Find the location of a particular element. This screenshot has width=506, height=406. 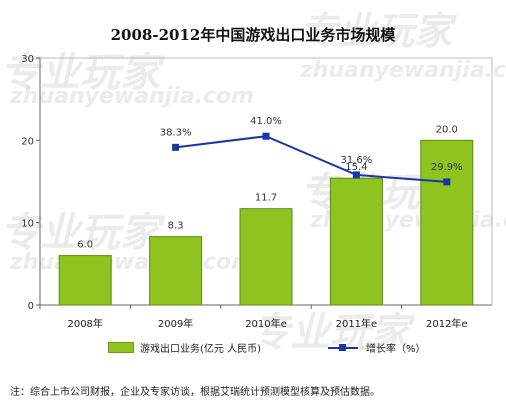

legend-bar-series: 游戏出口业务(亿元 人民币) is located at coordinates (184, 347).